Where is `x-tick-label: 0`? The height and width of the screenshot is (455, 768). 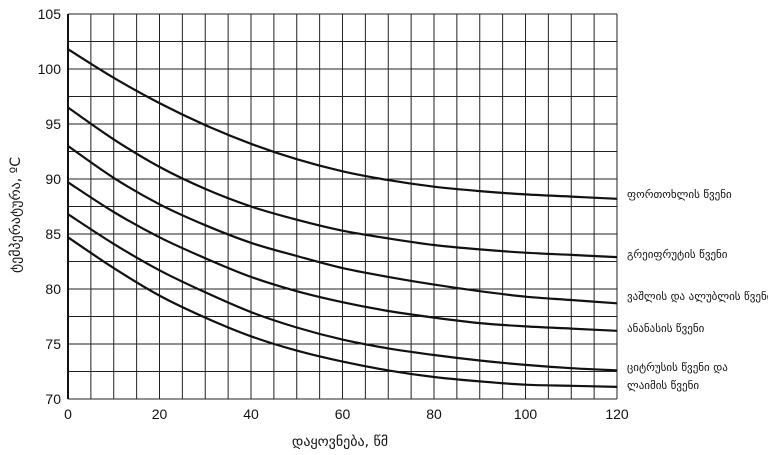 x-tick-label: 0 is located at coordinates (68, 414).